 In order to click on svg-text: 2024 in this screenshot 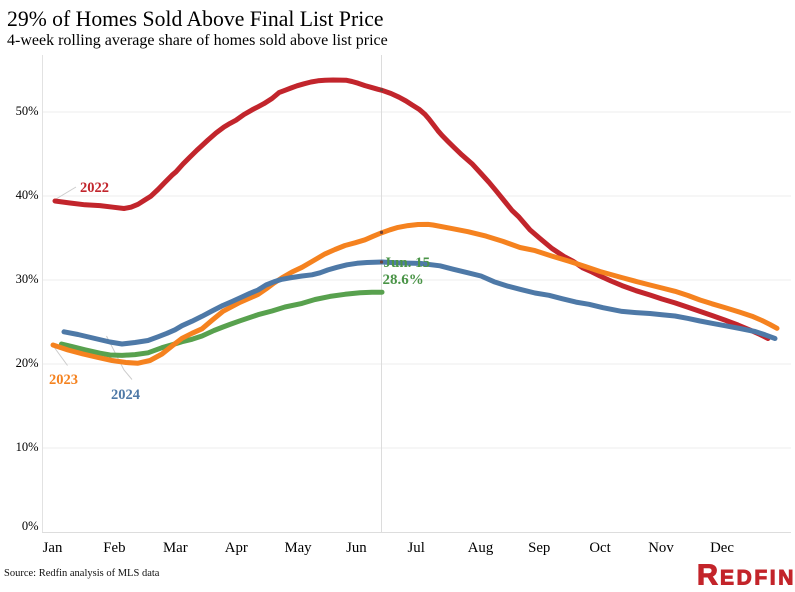, I will do `click(125, 395)`.